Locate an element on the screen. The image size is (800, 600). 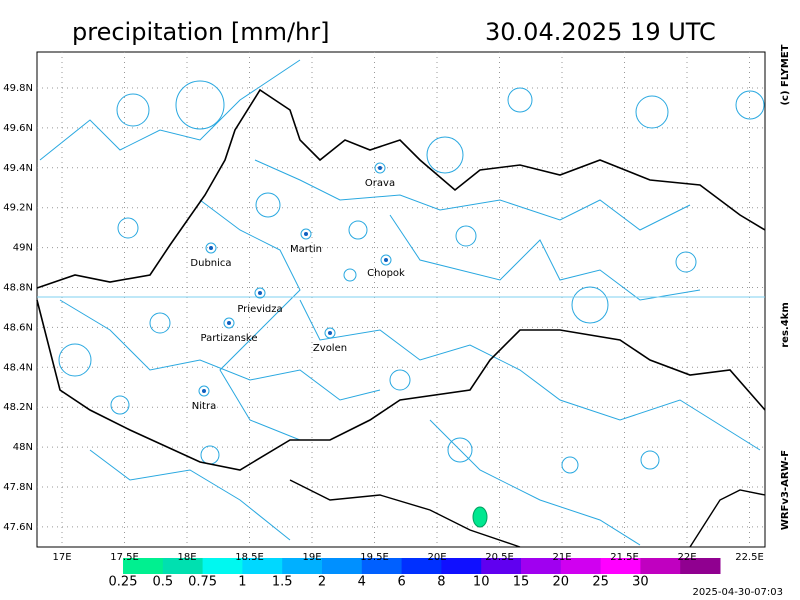
lon-tick-label: 20.5E is located at coordinates (499, 557).